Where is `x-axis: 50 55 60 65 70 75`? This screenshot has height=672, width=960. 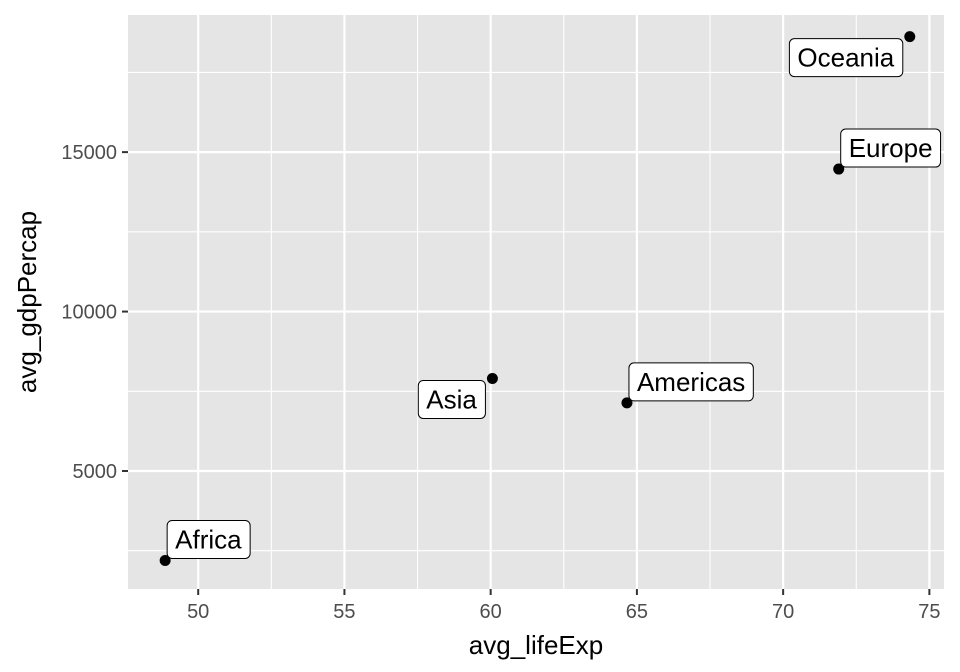 x-axis: 50 55 60 65 70 75 is located at coordinates (564, 606).